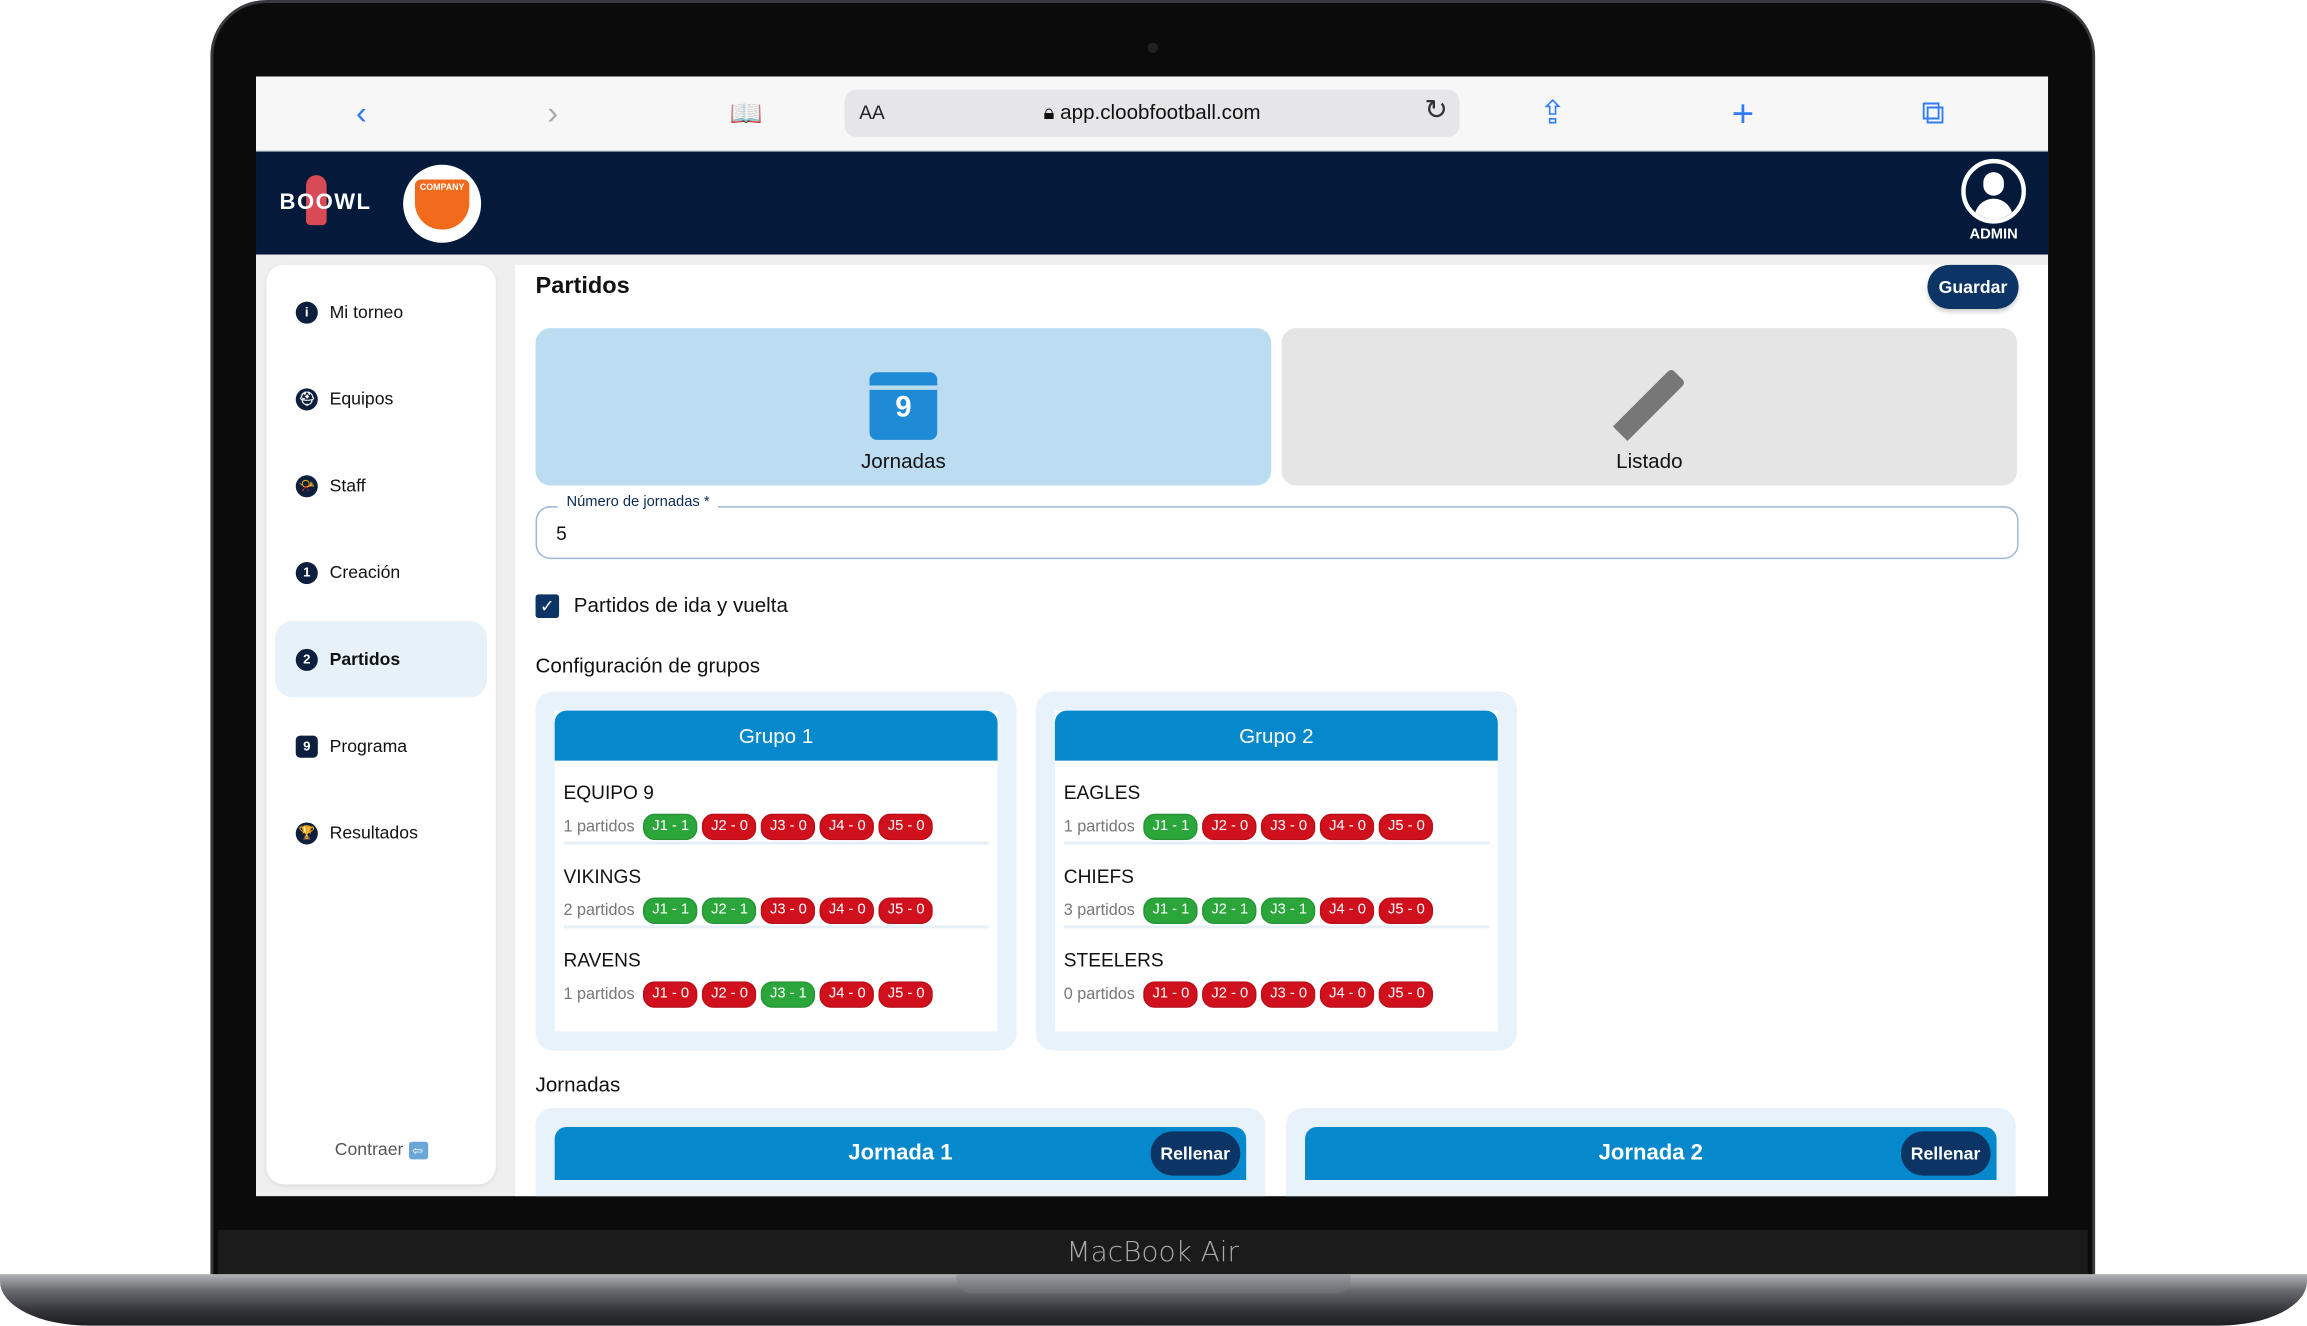 This screenshot has height=1326, width=2307. Describe the element at coordinates (608, 792) in the screenshot. I see `team-name: EQUIPO 9` at that location.